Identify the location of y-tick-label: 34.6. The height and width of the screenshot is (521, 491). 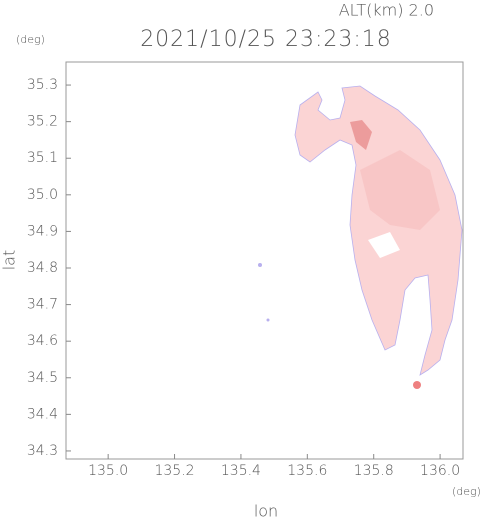
(42, 341).